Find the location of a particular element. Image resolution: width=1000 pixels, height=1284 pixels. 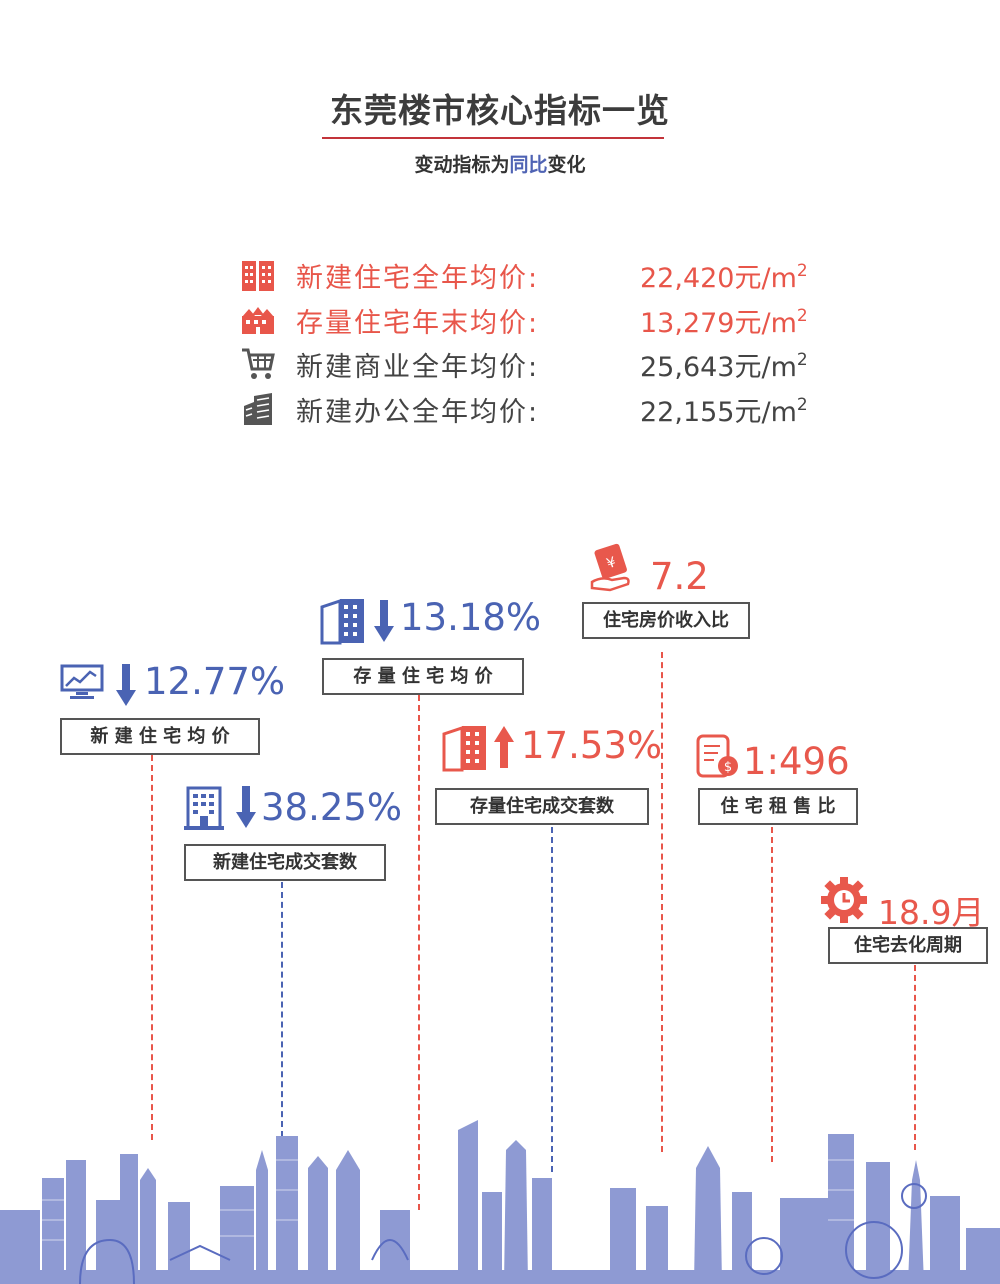

price-value: 25,643元/m2 is located at coordinates (724, 364).